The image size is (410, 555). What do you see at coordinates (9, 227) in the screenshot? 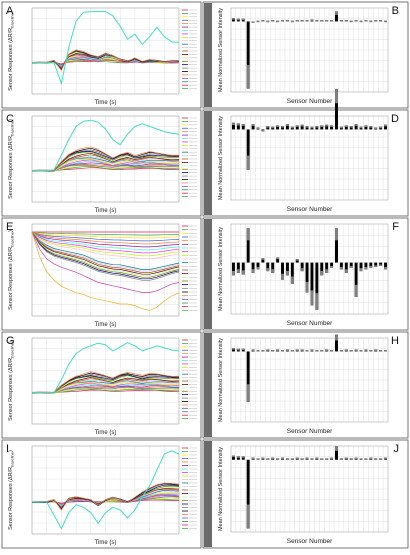
I see `panel-label: E` at bounding box center [9, 227].